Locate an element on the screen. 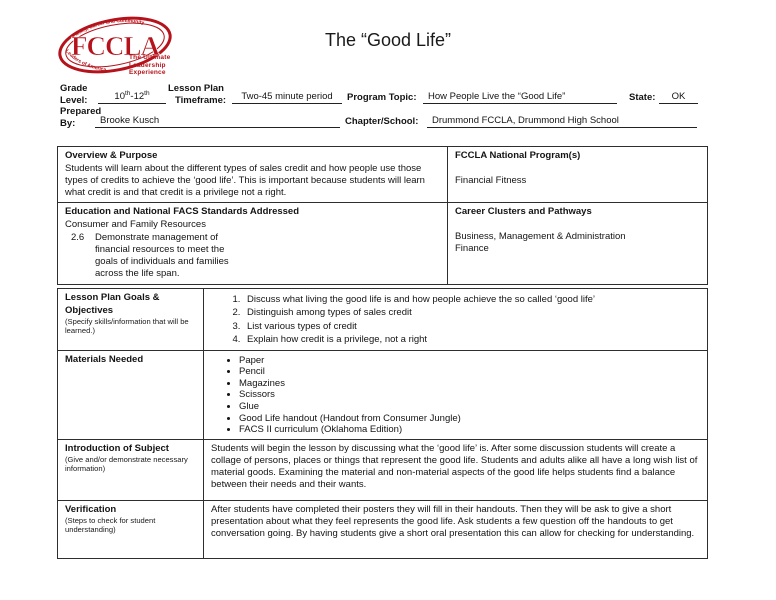 The width and height of the screenshot is (776, 600). prepared-by-value: Brooke Kusch is located at coordinates (217, 121).